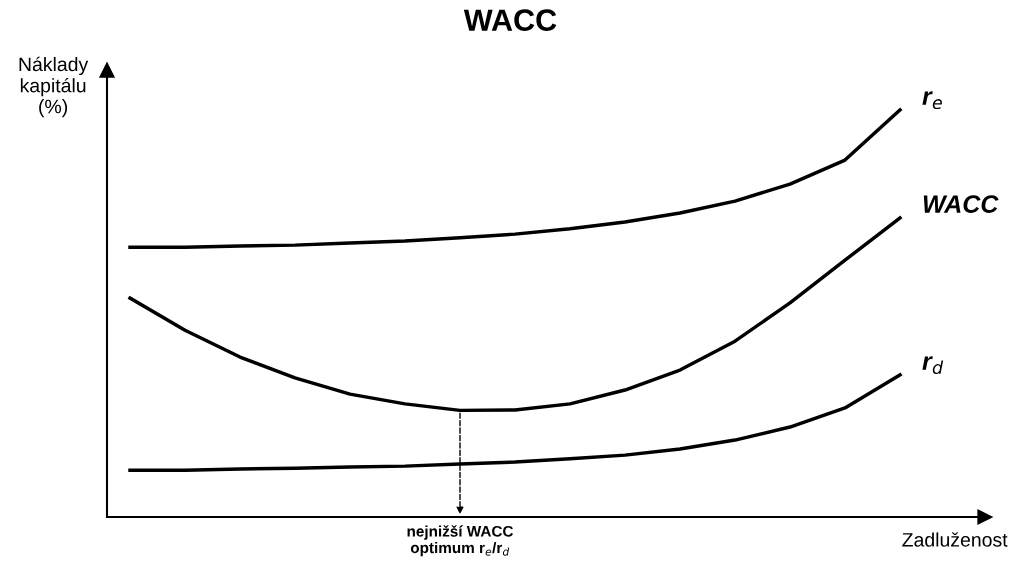 This screenshot has width=1021, height=567. What do you see at coordinates (961, 204) in the screenshot?
I see `series-label: WACC` at bounding box center [961, 204].